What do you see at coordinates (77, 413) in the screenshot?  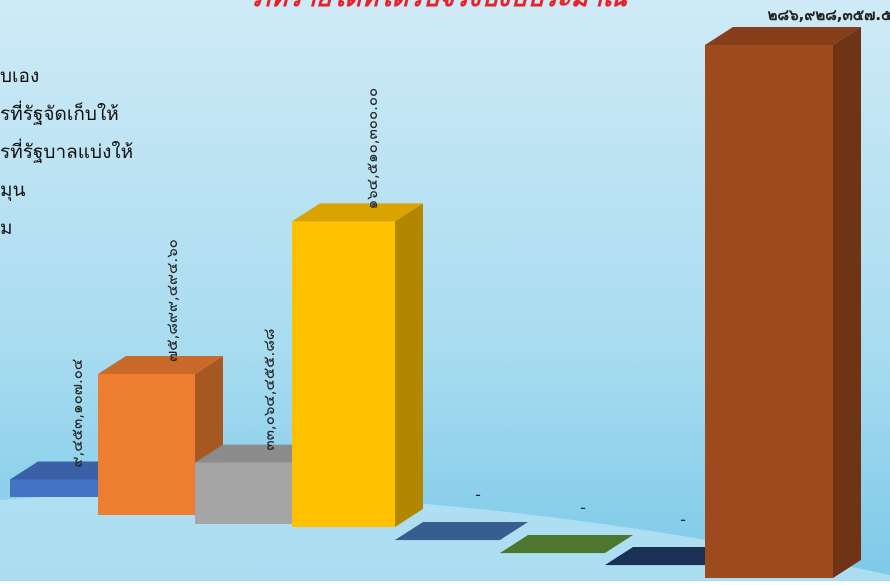 I see `data-label: ๙,๔๕๓,๑๐๗.๐๔` at bounding box center [77, 413].